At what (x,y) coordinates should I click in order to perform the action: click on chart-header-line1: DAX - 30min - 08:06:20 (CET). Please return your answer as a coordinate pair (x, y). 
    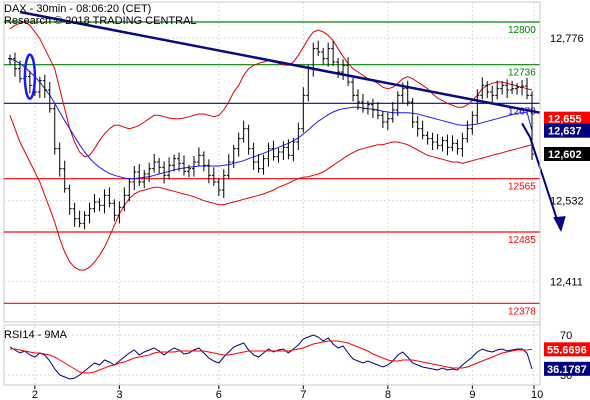
    Looking at the image, I should click on (77, 9).